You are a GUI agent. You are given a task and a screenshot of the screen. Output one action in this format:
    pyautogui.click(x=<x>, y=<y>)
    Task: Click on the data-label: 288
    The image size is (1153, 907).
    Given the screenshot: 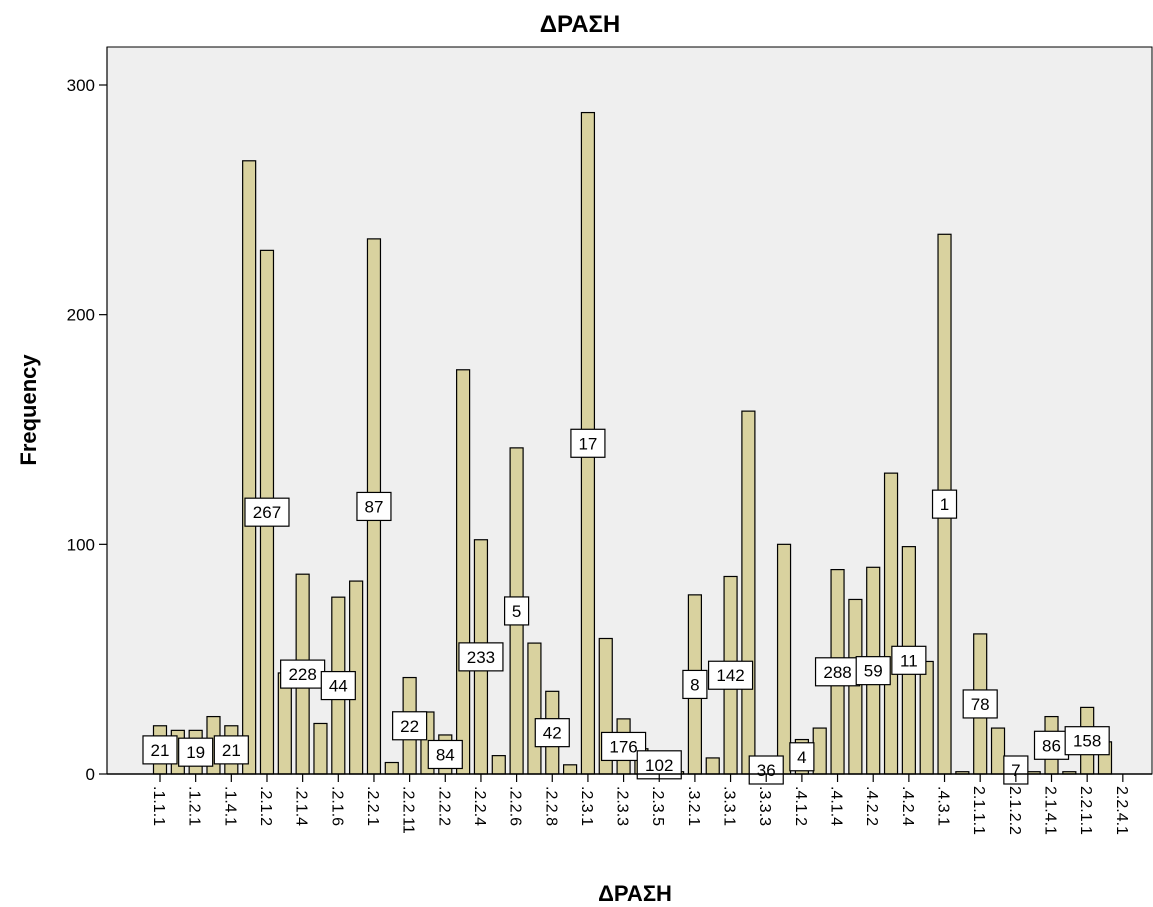 What is the action you would take?
    pyautogui.click(x=837, y=672)
    